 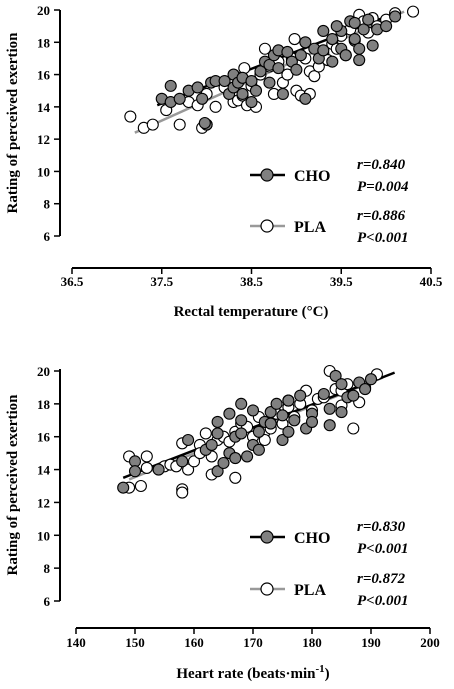 What do you see at coordinates (44, 42) in the screenshot?
I see `y-tick-label: 18` at bounding box center [44, 42].